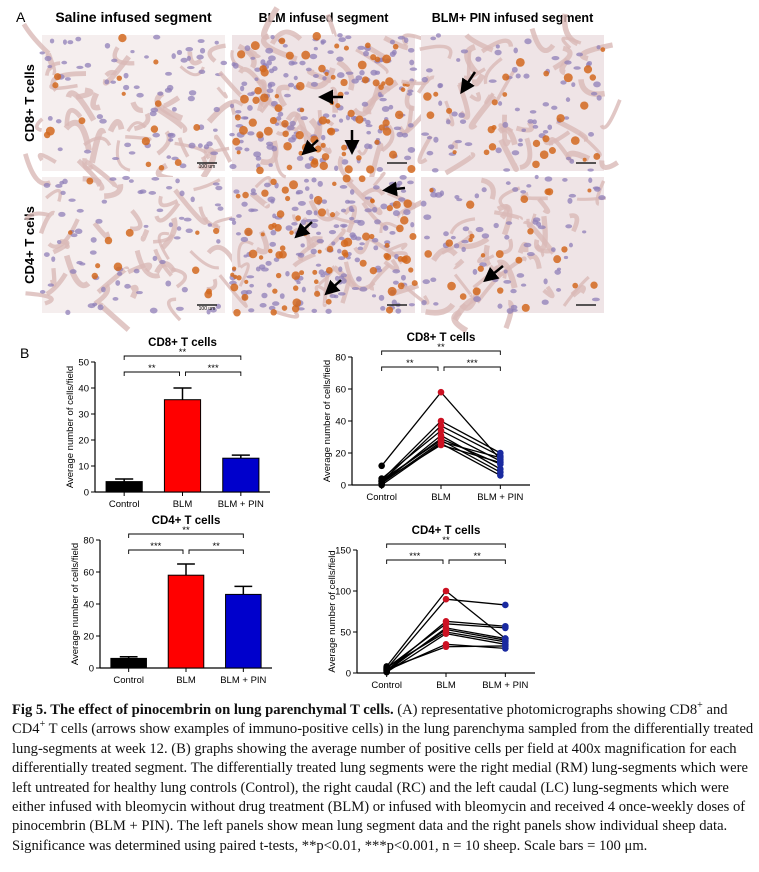  What do you see at coordinates (441, 497) in the screenshot?
I see `x-tick-label: BLM` at bounding box center [441, 497].